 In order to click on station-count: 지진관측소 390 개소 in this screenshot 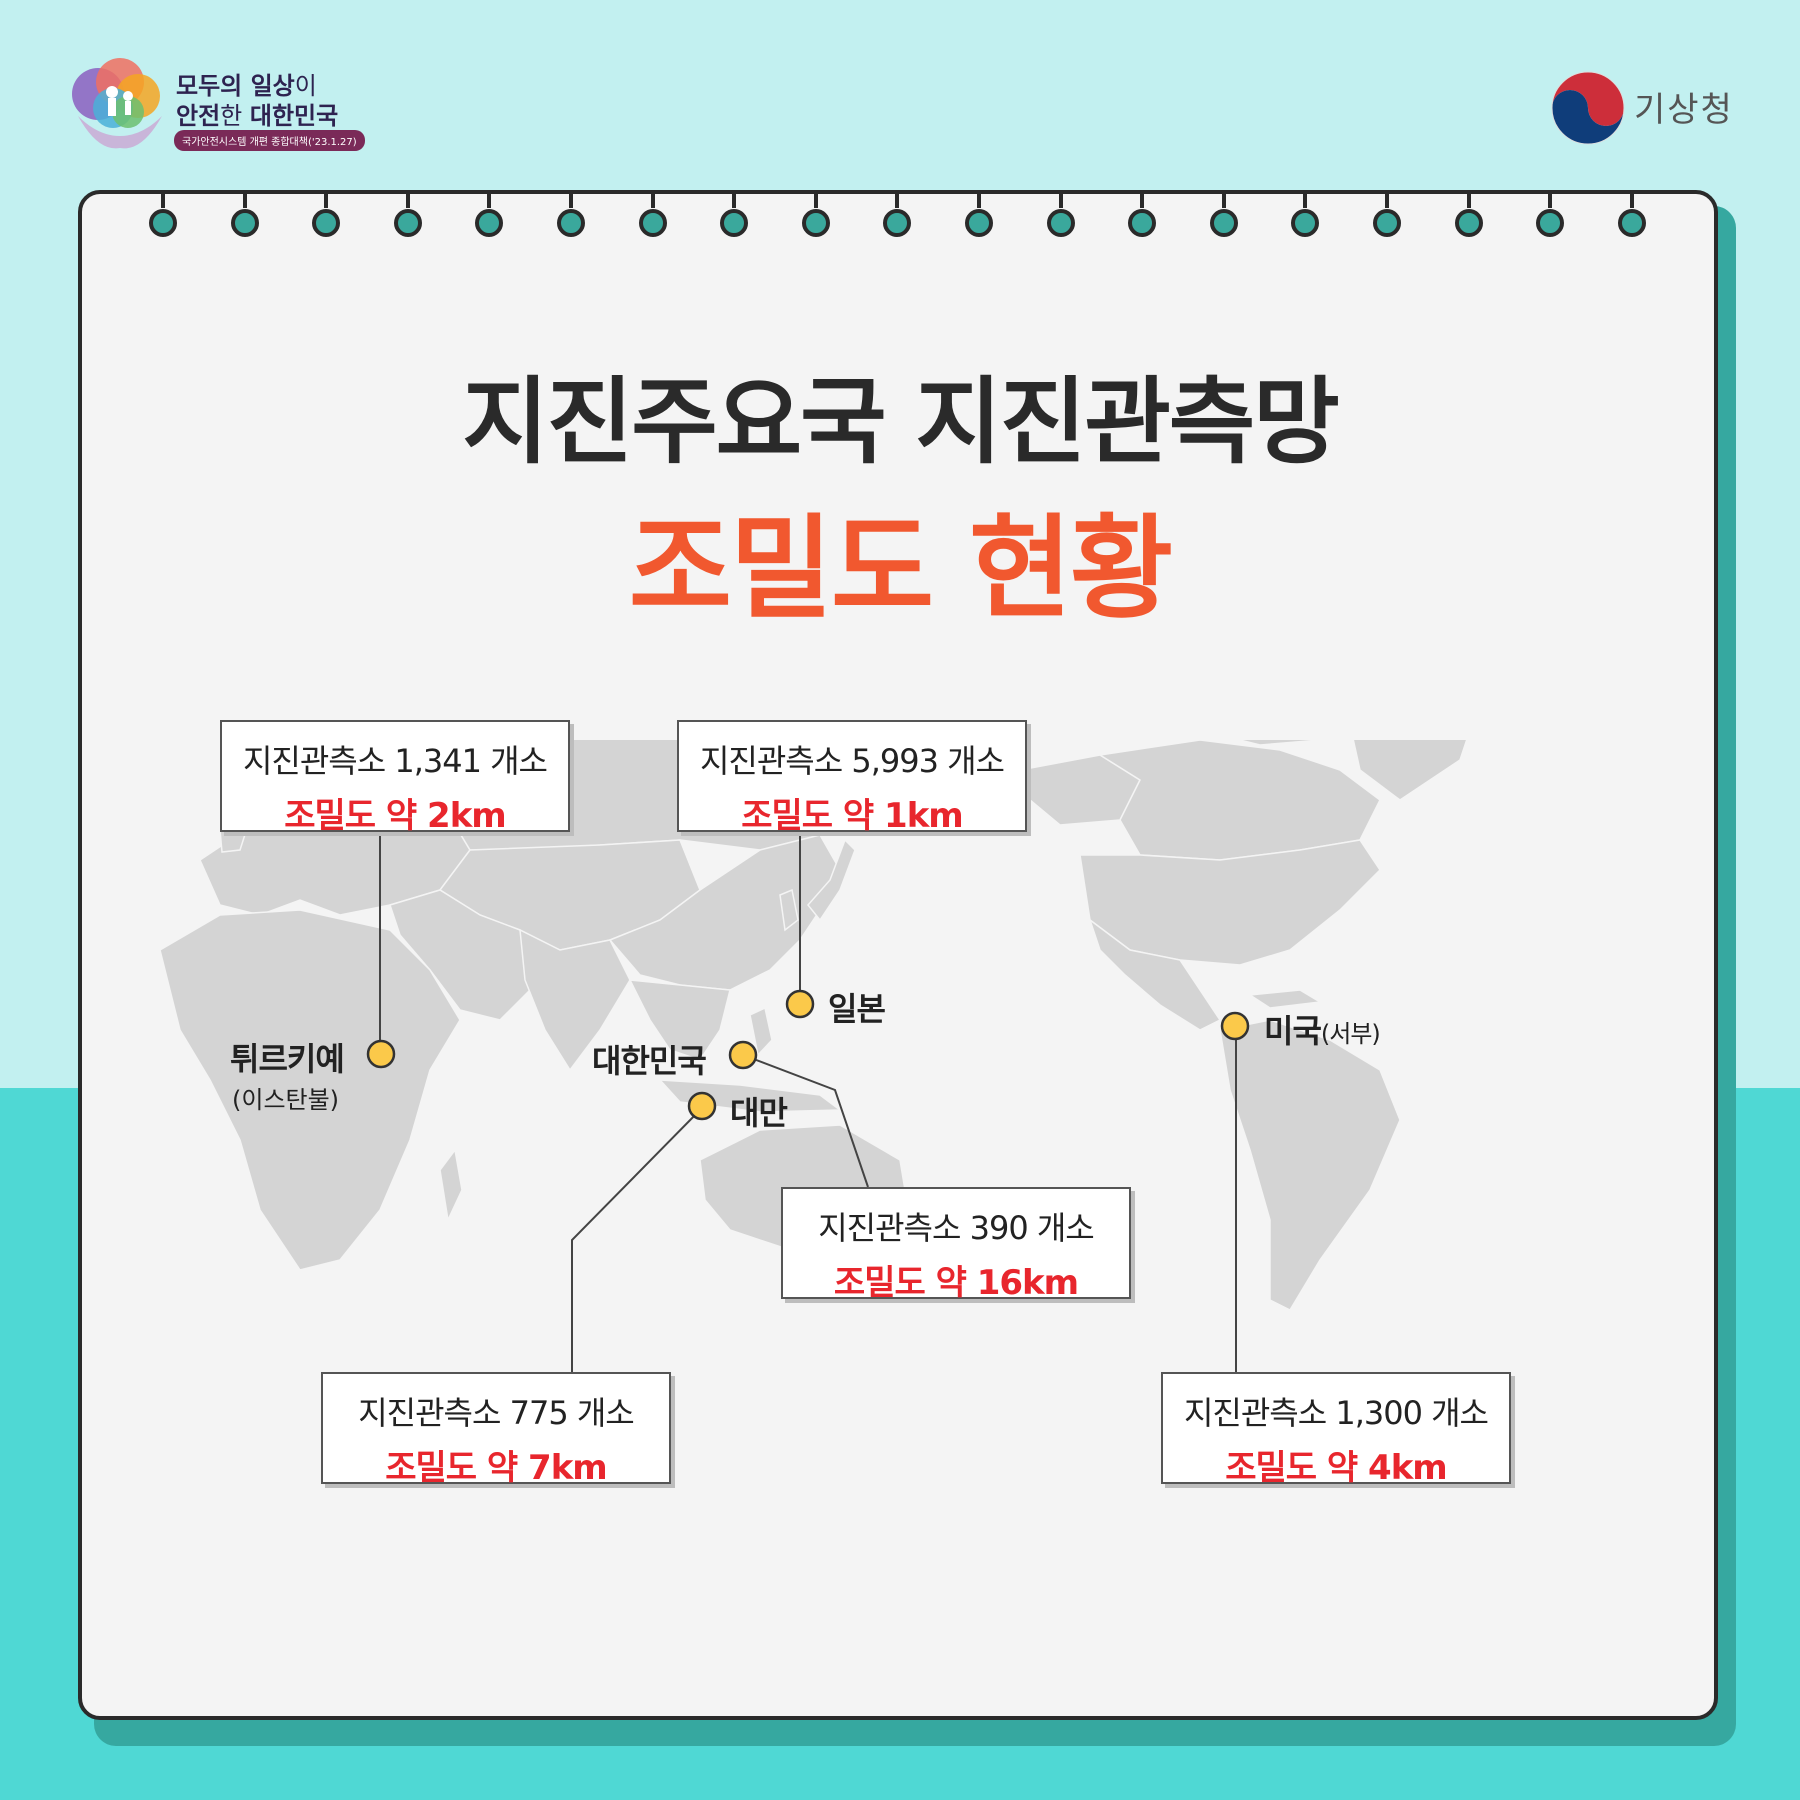, I will do `click(956, 1228)`.